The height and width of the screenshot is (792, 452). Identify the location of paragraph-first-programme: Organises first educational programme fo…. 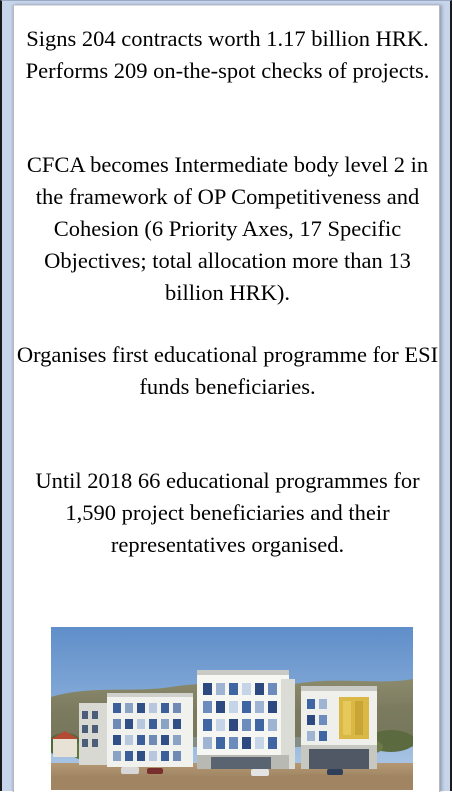
(227, 370).